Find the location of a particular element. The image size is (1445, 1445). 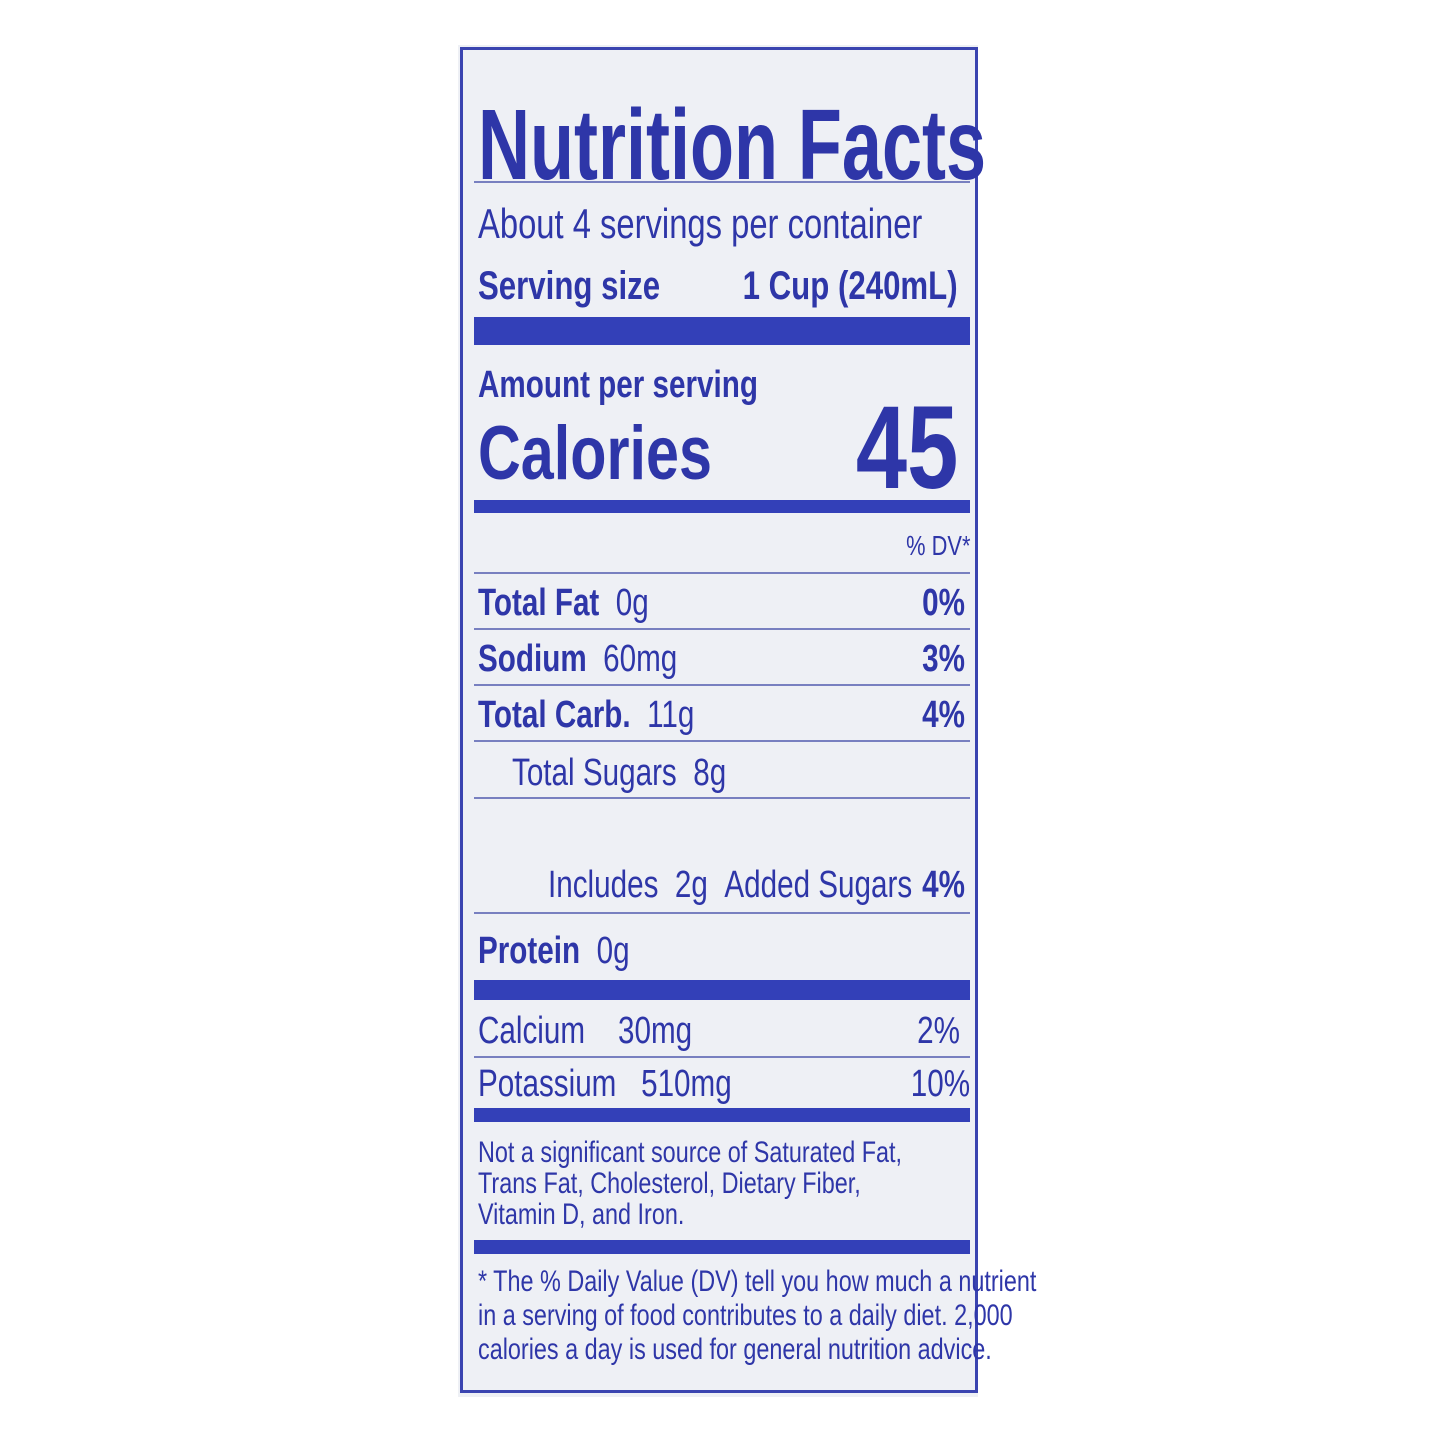

mineral-amount: 30mg is located at coordinates (655, 1031).